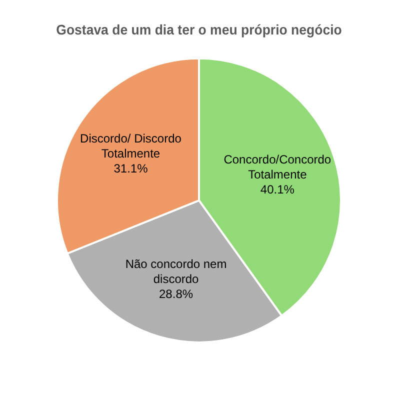 The width and height of the screenshot is (398, 394). I want to click on data-label: 31.1%, so click(131, 169).